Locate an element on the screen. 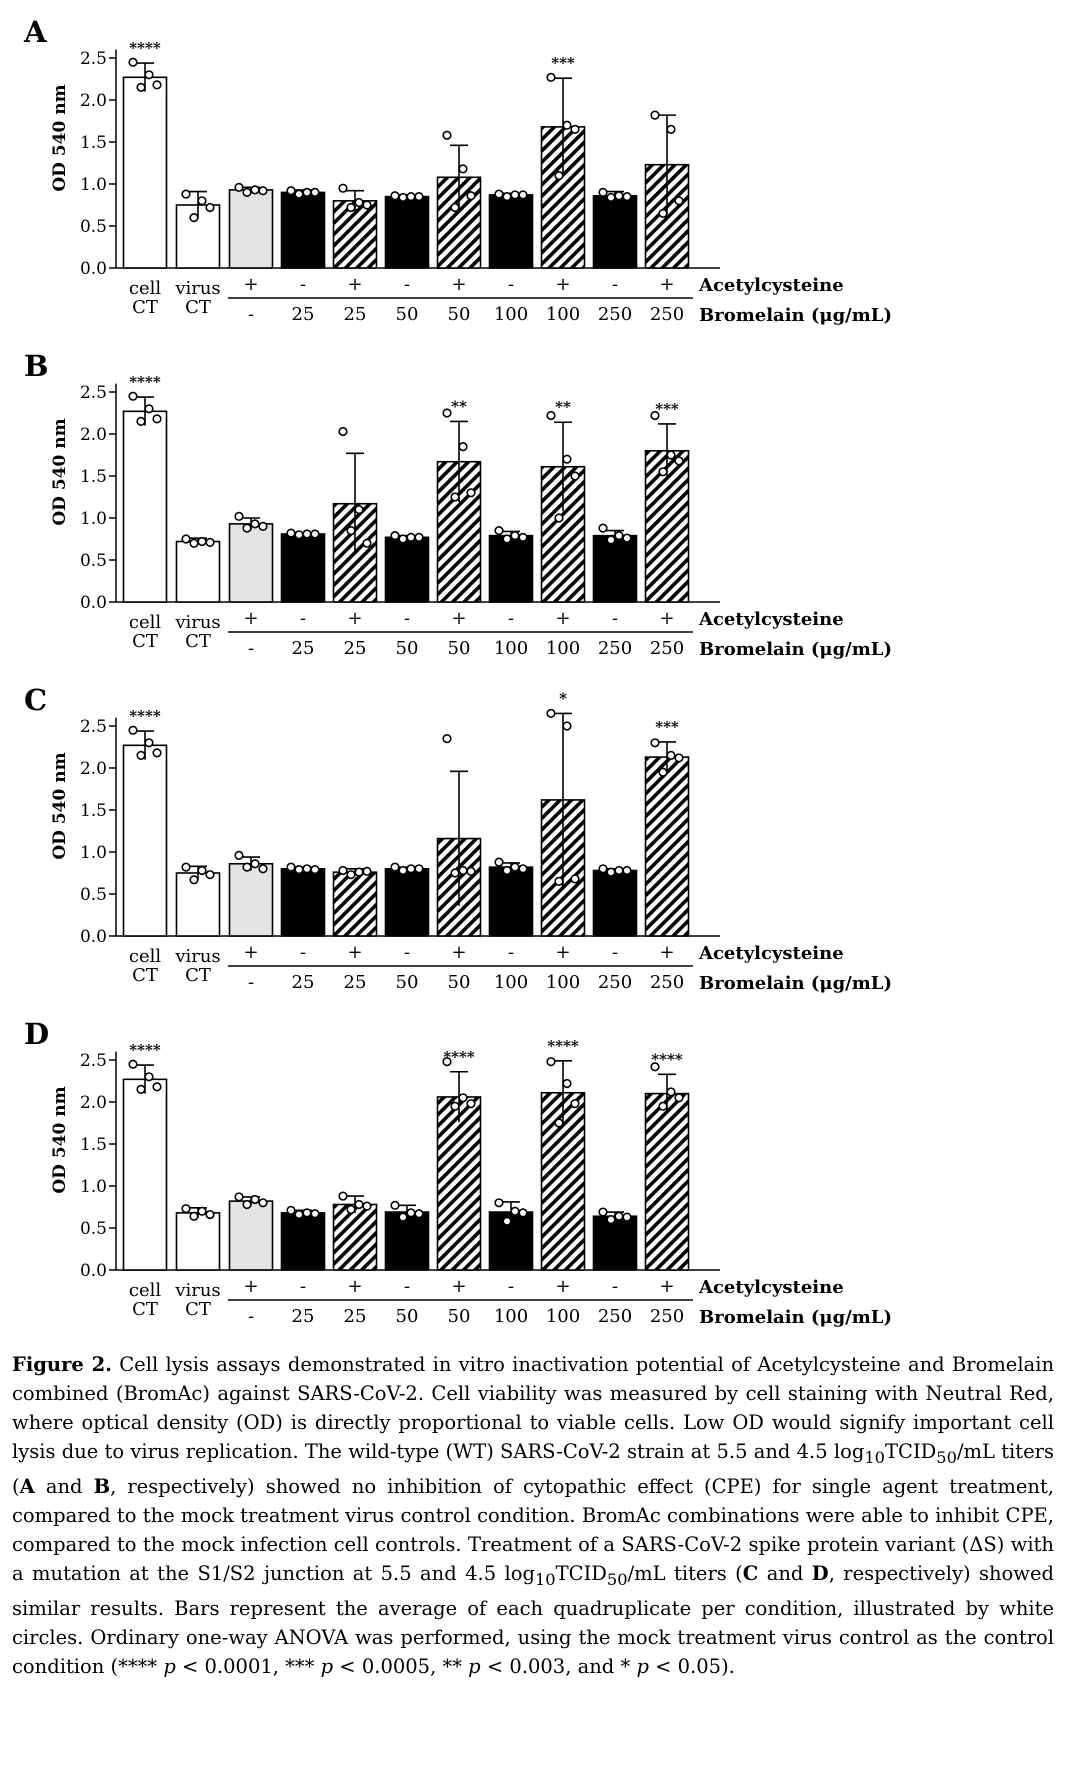 The width and height of the screenshot is (1068, 1772). caption-panel-ref: D is located at coordinates (820, 1573).